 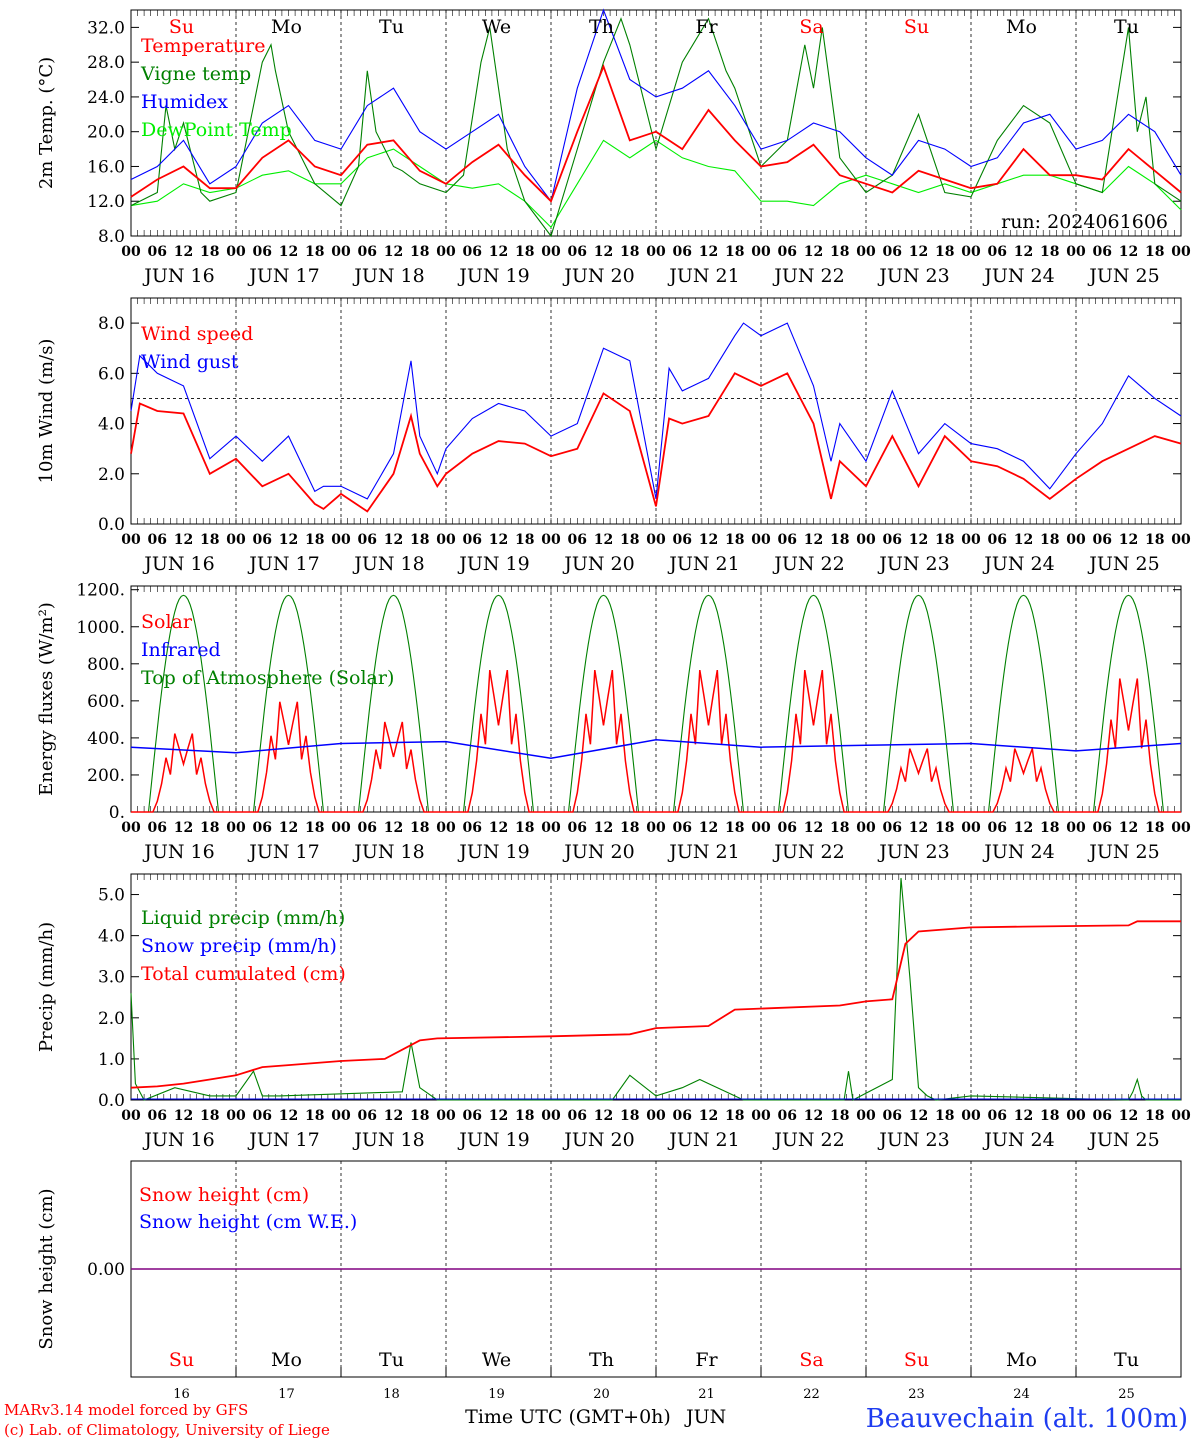 I want to click on legend-total-cumulated-cm-: Total cumulated (cm), so click(x=243, y=974).